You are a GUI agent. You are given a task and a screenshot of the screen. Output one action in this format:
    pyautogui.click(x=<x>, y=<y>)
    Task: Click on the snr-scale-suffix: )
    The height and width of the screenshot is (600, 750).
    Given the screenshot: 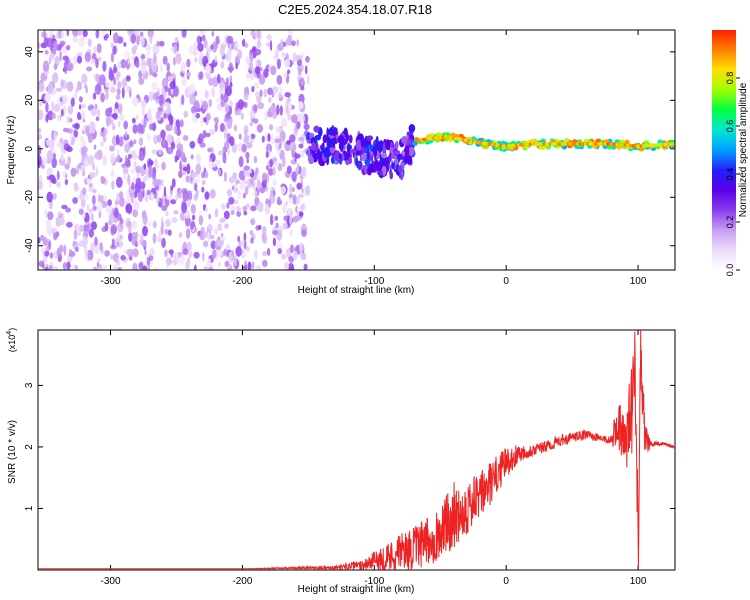 What is the action you would take?
    pyautogui.click(x=12, y=329)
    